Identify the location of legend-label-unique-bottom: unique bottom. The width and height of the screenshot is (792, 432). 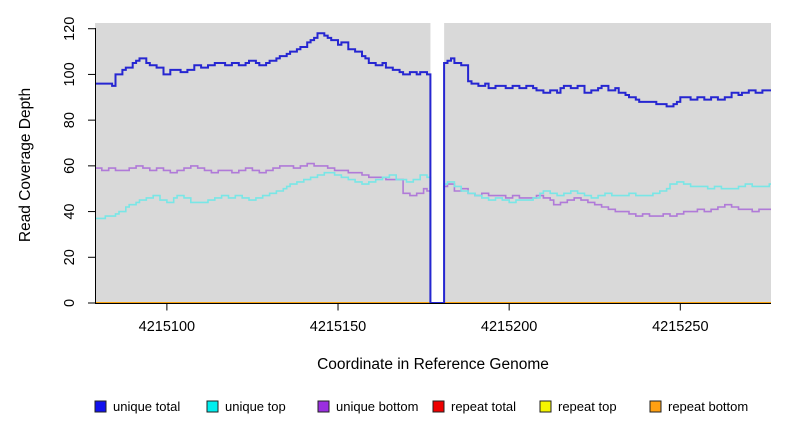
(377, 406).